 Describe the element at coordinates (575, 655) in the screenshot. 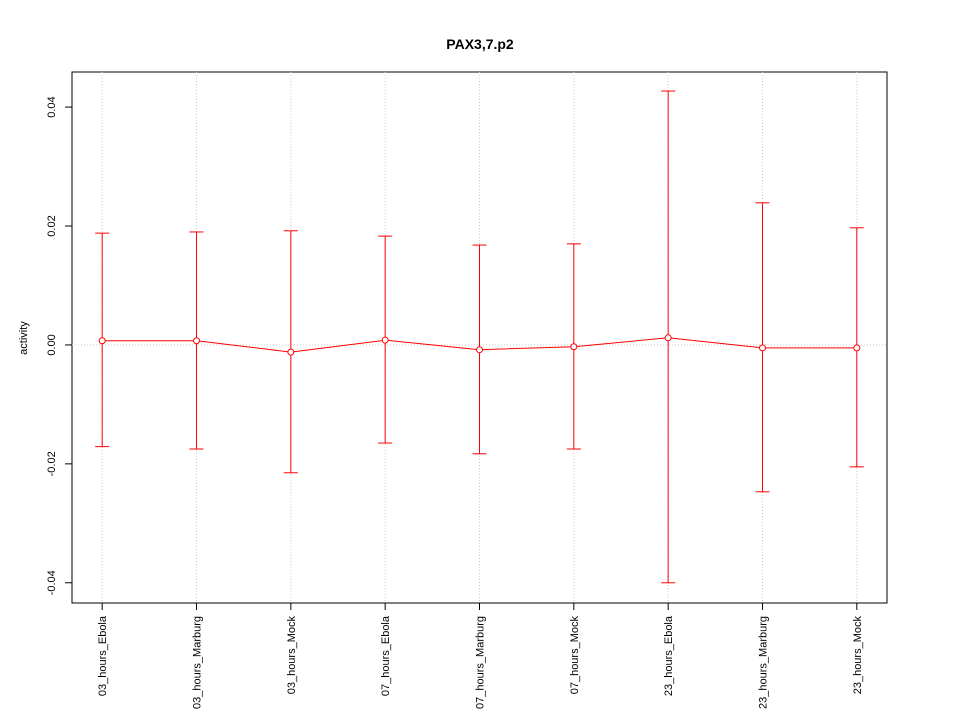

I see `x-tick-label: 07_hours_Mock` at that location.